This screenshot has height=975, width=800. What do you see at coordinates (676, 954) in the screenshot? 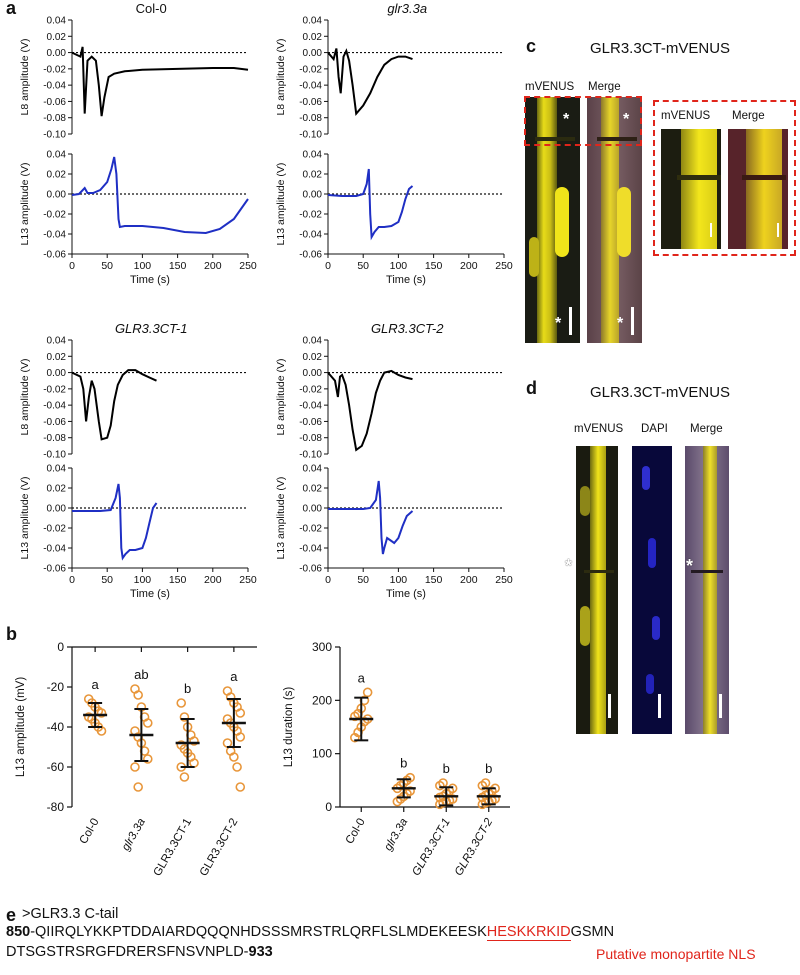
I see `nls-annotation: Putative monopartite NLS` at bounding box center [676, 954].